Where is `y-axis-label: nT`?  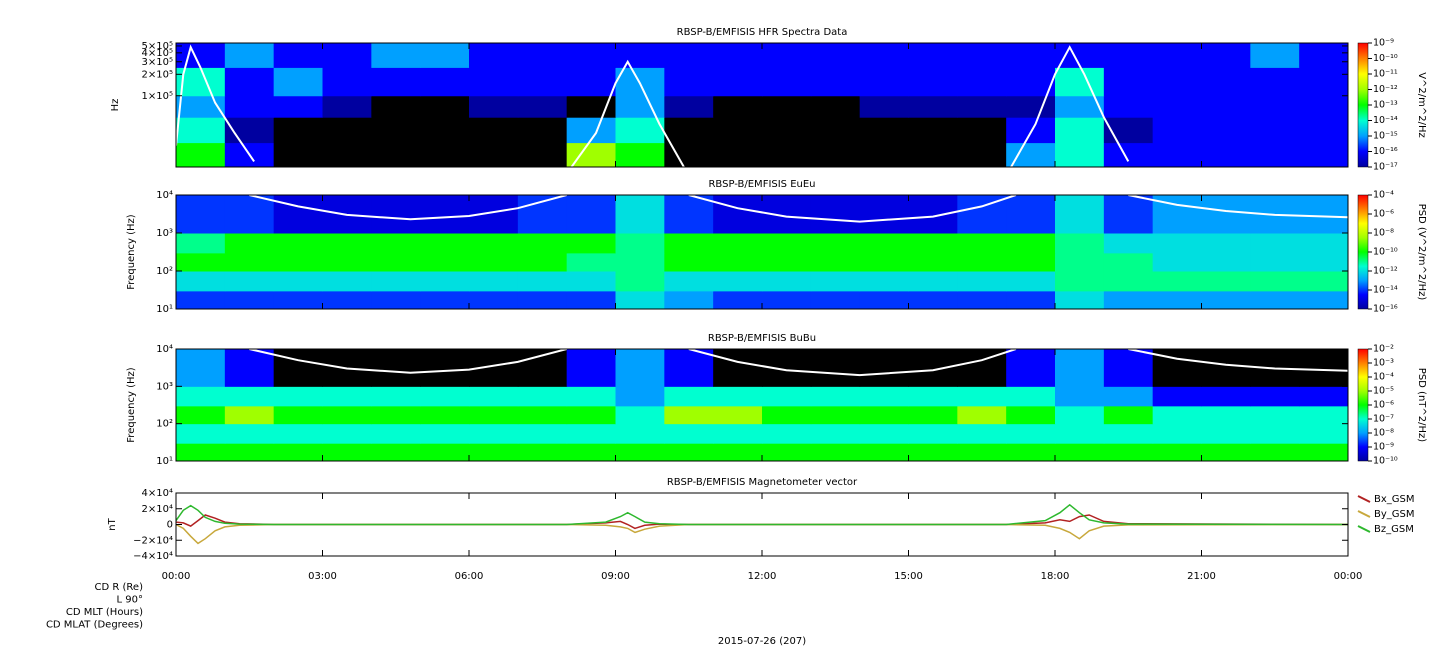
y-axis-label: nT is located at coordinates (112, 523).